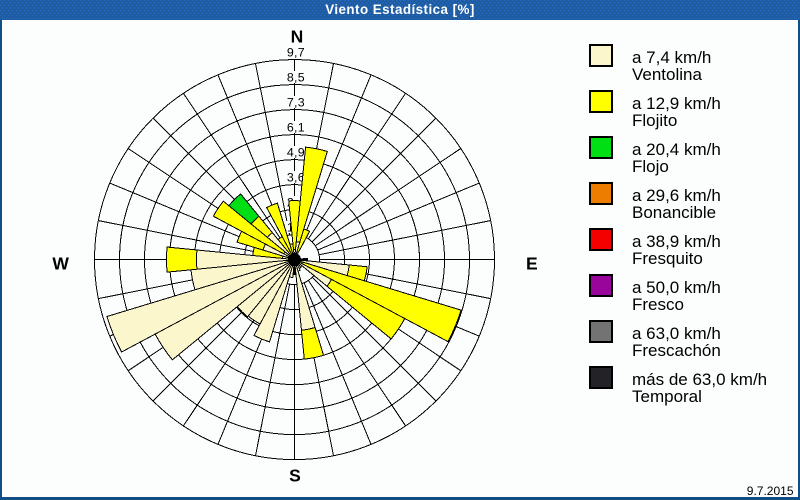 This screenshot has width=800, height=500. I want to click on svg-text: 4,9, so click(296, 153).